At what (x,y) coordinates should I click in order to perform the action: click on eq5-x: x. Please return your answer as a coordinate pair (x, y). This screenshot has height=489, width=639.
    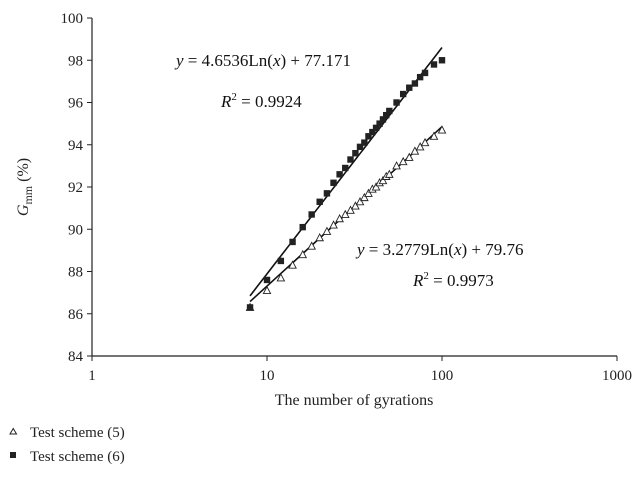
    Looking at the image, I should click on (457, 249).